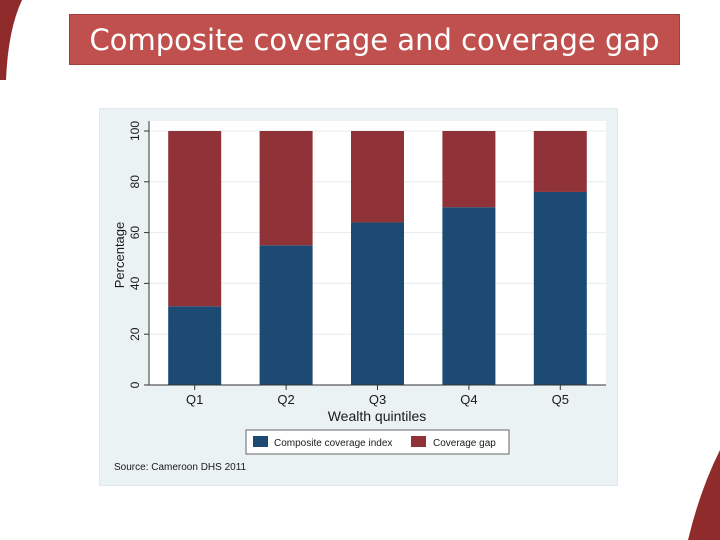  Describe the element at coordinates (418, 441) in the screenshot. I see `legend-swatch-coverage-gap` at that location.